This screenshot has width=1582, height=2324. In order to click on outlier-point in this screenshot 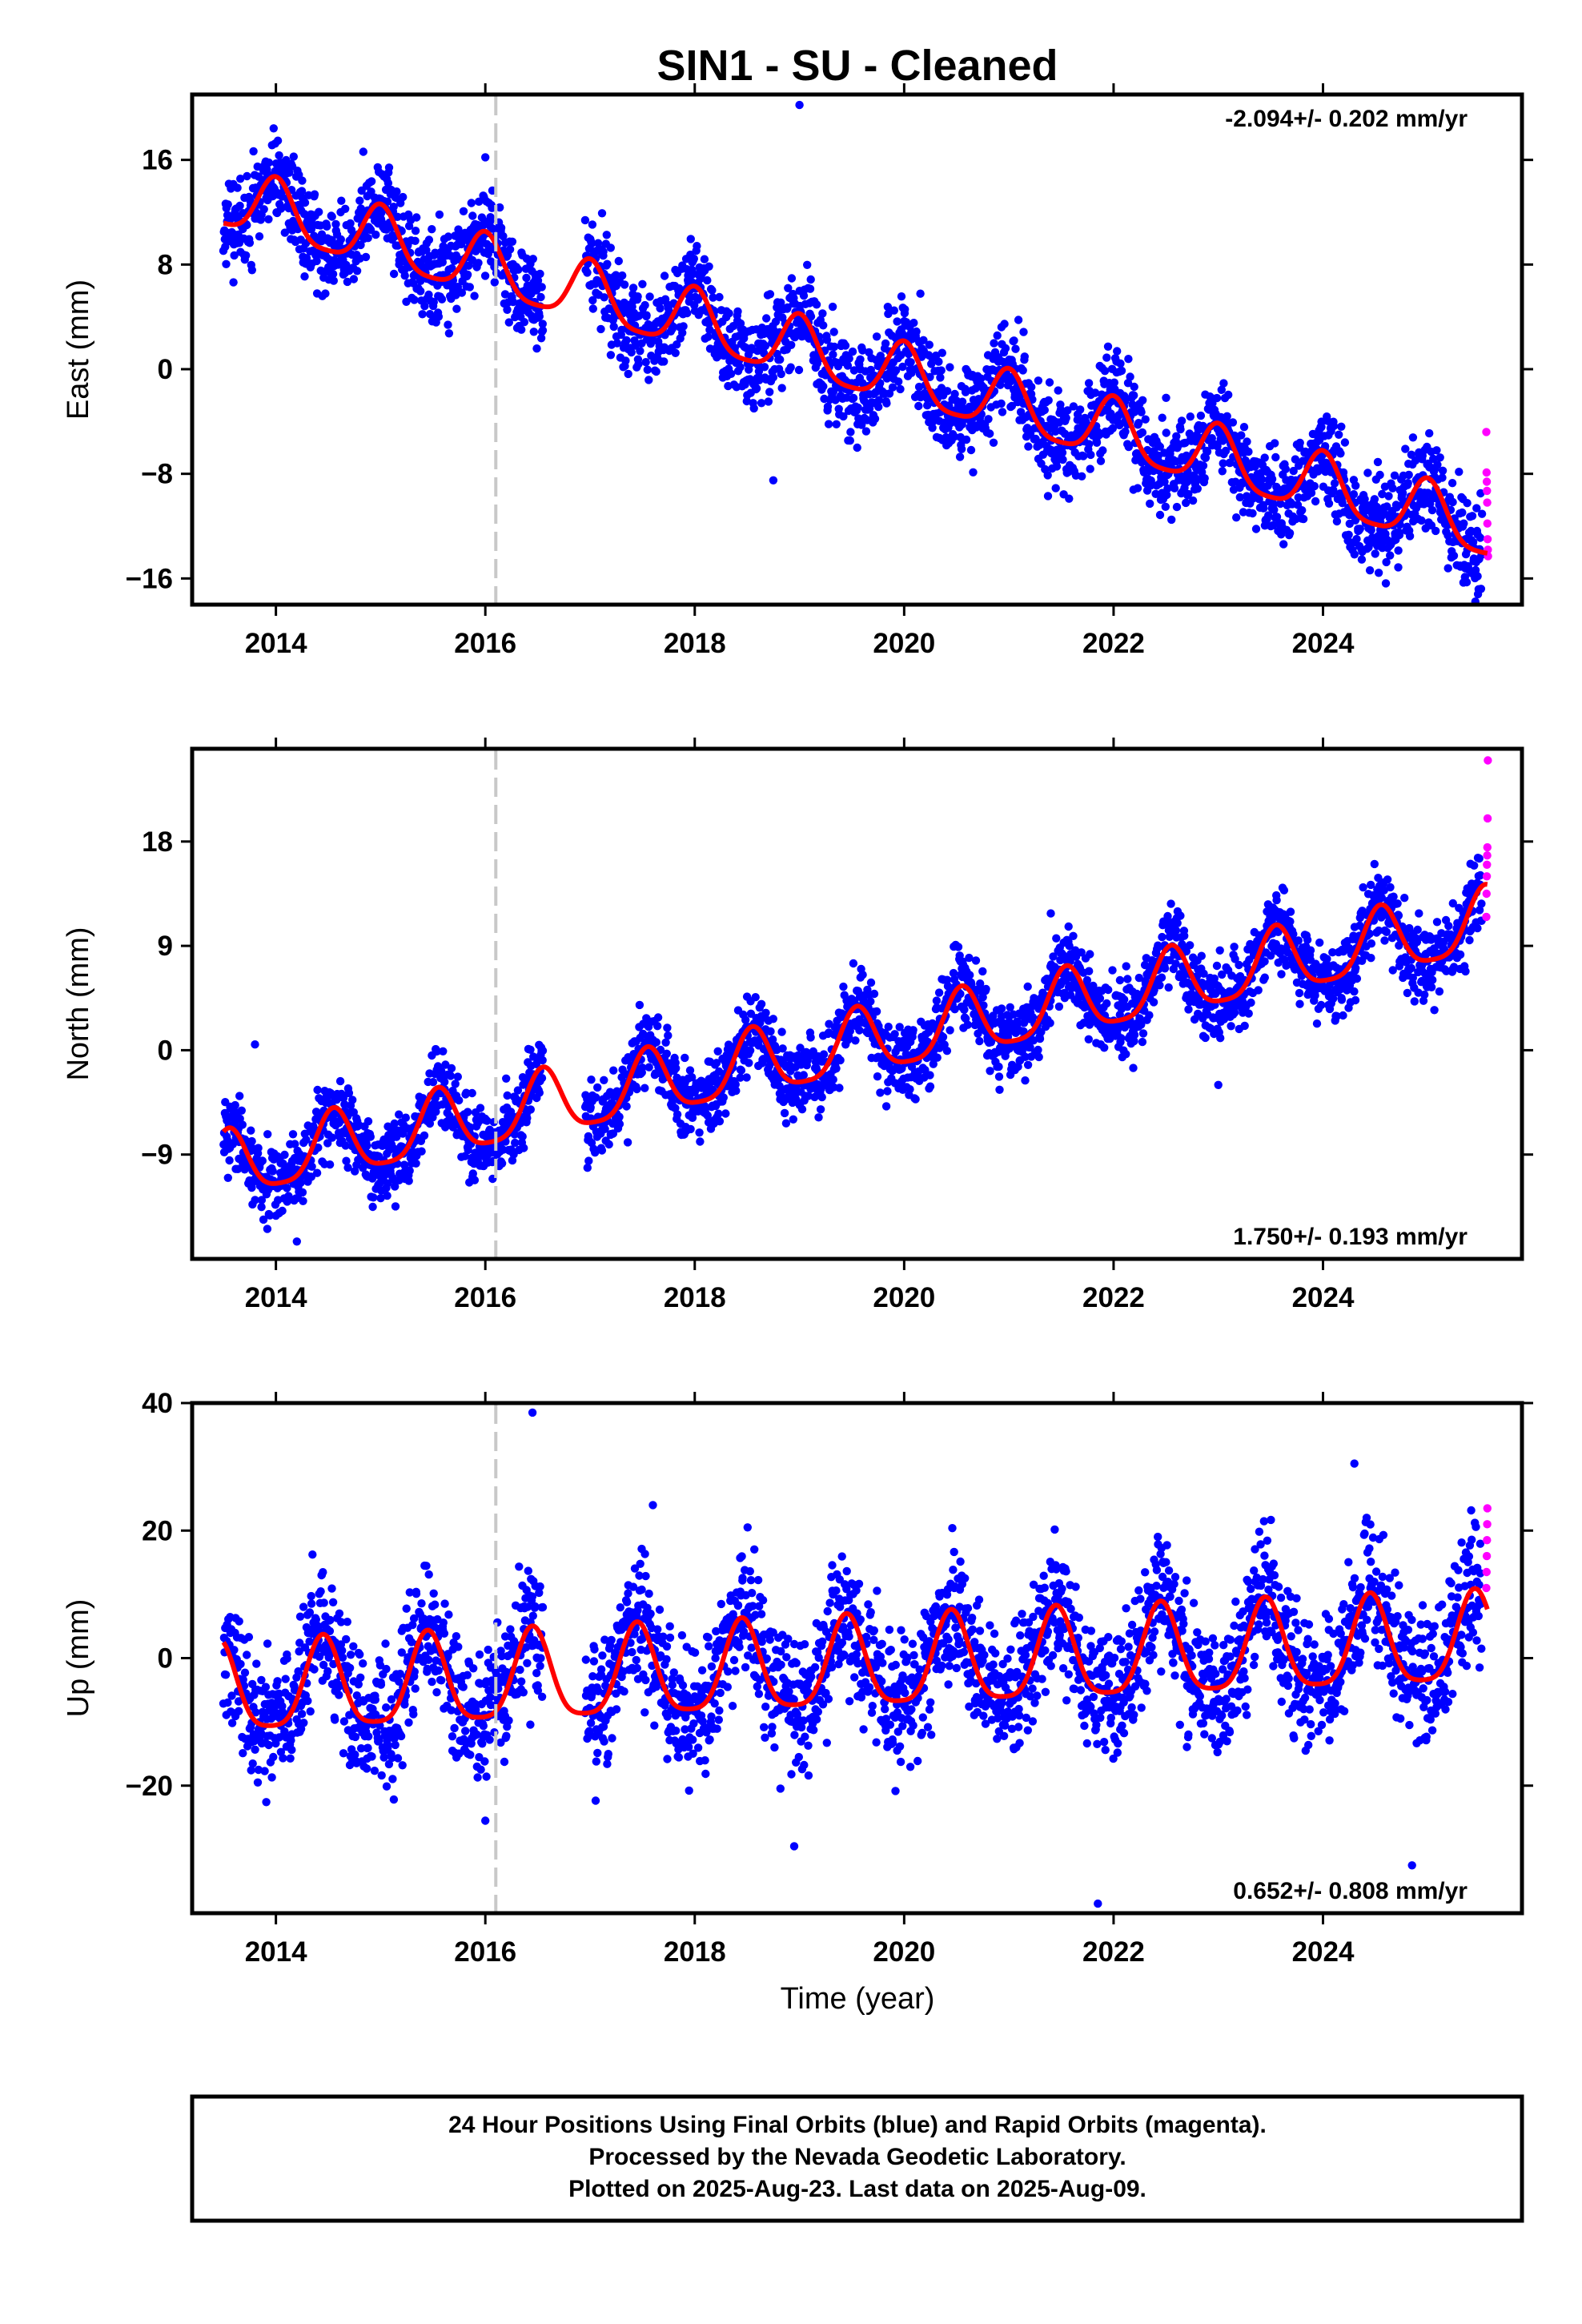, I will do `click(485, 158)`.